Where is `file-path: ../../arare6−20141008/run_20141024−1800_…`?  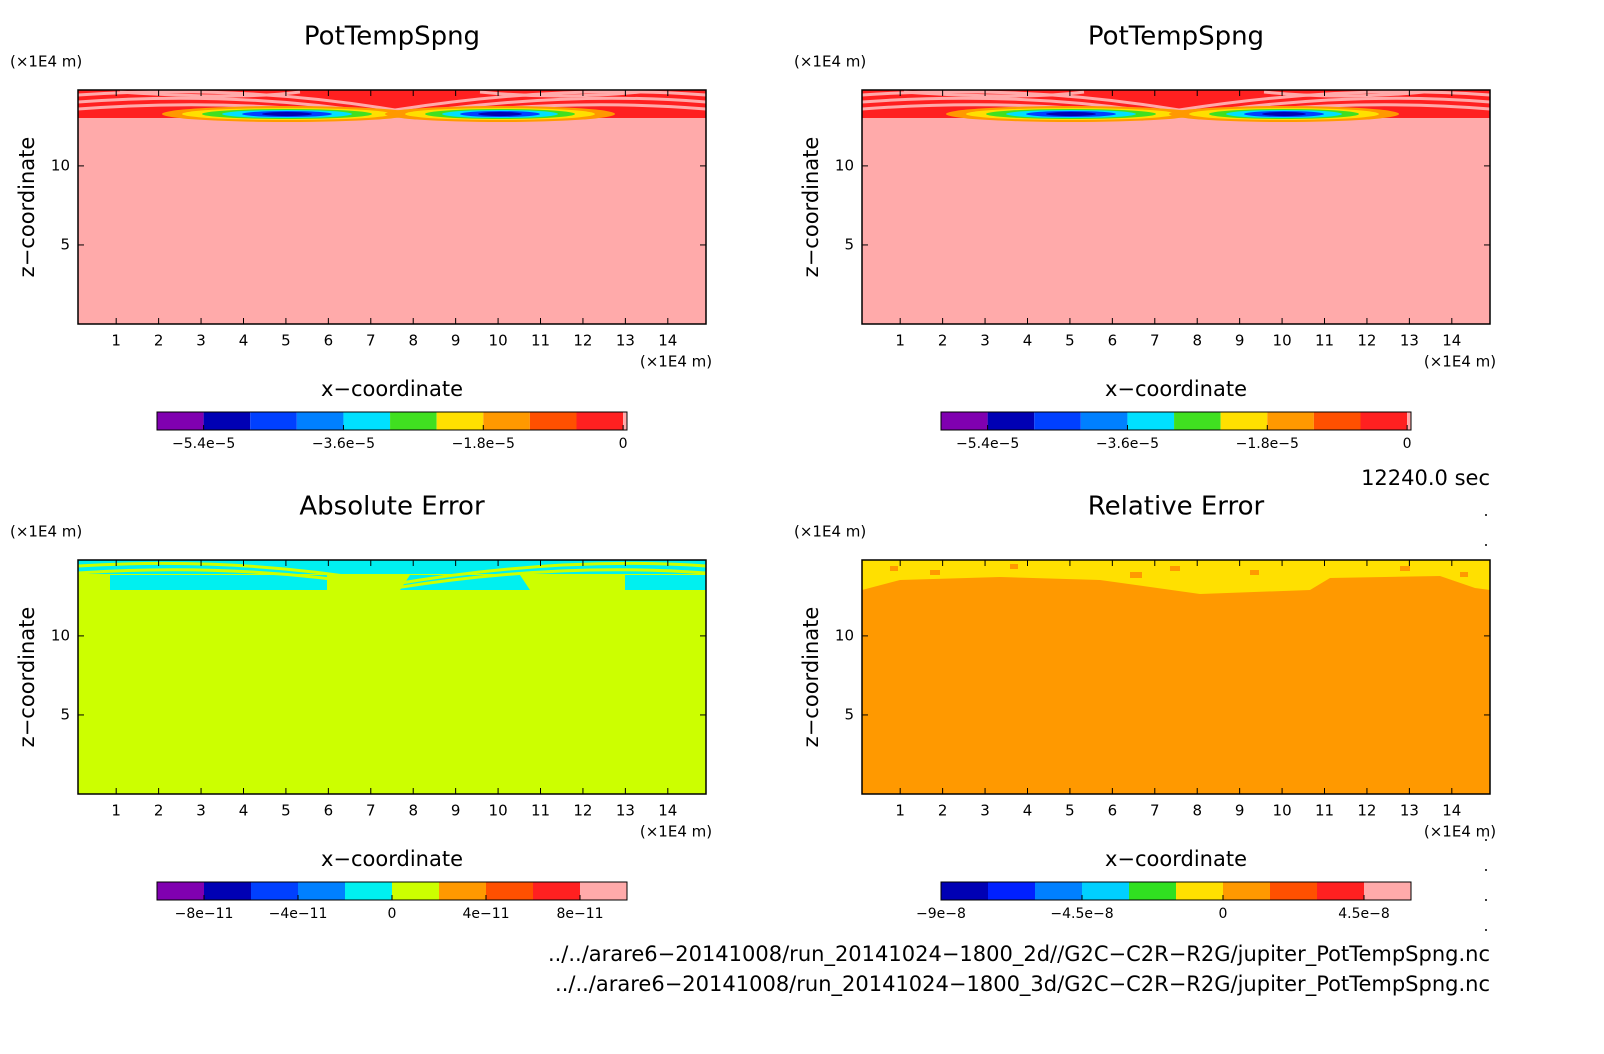
file-path: ../../arare6−20141008/run_20141024−1800_… is located at coordinates (1019, 954).